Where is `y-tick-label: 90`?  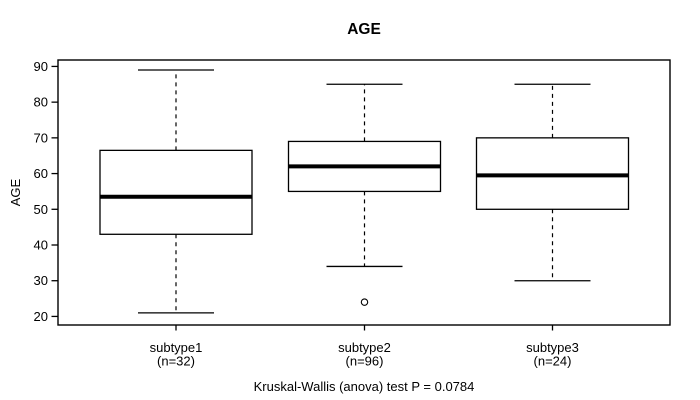 y-tick-label: 90 is located at coordinates (41, 66).